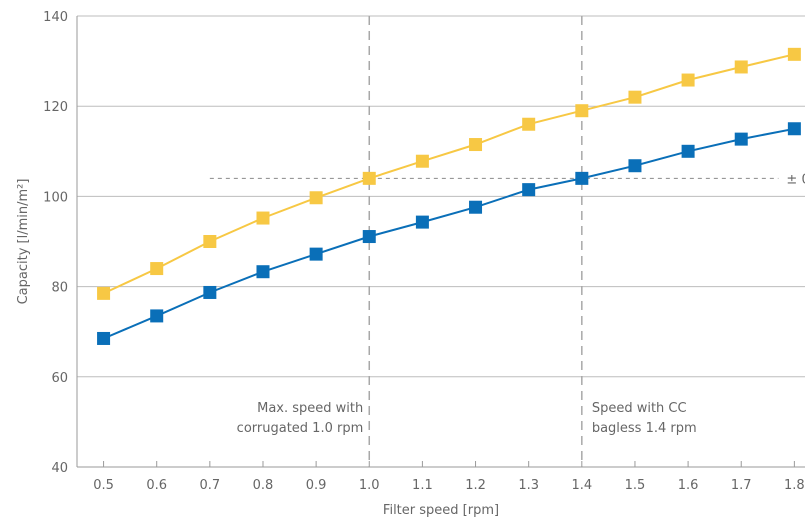 This screenshot has height=520, width=805. What do you see at coordinates (300, 428) in the screenshot?
I see `reference-label-0-line-1: corrugated 1.0 rpm` at bounding box center [300, 428].